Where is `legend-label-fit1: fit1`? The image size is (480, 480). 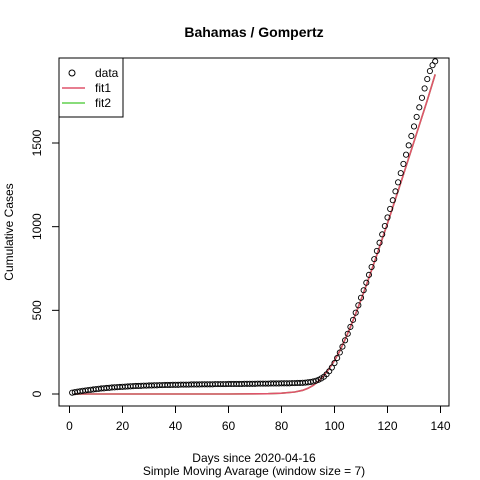
legend-label-fit1: fit1 is located at coordinates (103, 88).